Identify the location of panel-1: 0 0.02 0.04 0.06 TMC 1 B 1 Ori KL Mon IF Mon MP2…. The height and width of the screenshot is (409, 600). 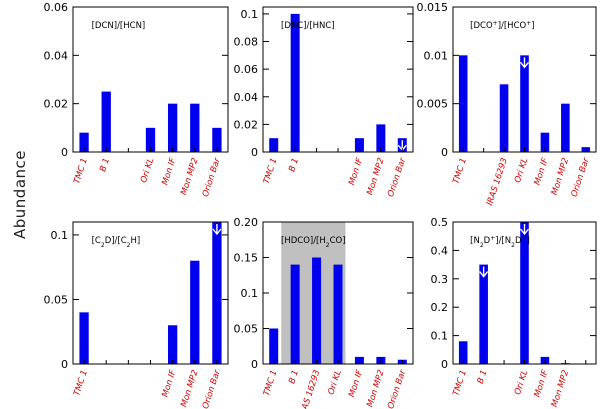
(136, 99).